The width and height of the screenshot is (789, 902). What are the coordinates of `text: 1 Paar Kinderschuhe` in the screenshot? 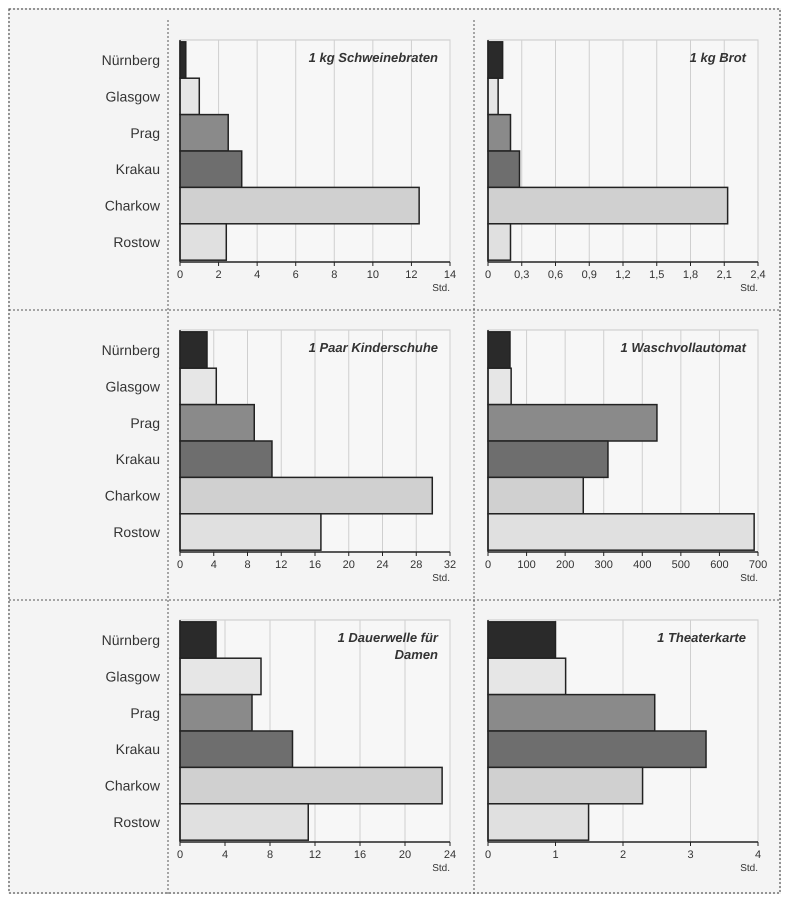 It's located at (373, 347).